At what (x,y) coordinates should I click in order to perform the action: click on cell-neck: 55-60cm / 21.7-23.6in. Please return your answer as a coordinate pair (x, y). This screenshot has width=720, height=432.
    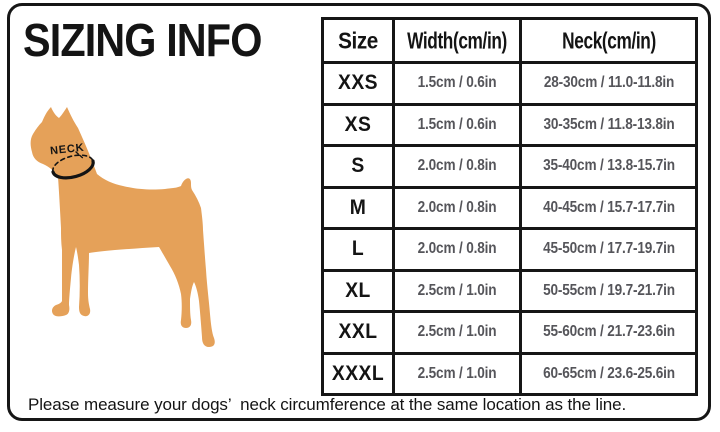
    Looking at the image, I should click on (608, 332).